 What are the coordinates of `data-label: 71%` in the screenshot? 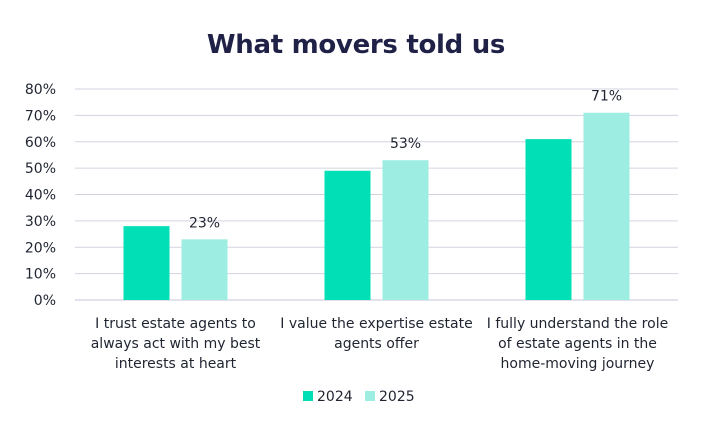 It's located at (606, 97).